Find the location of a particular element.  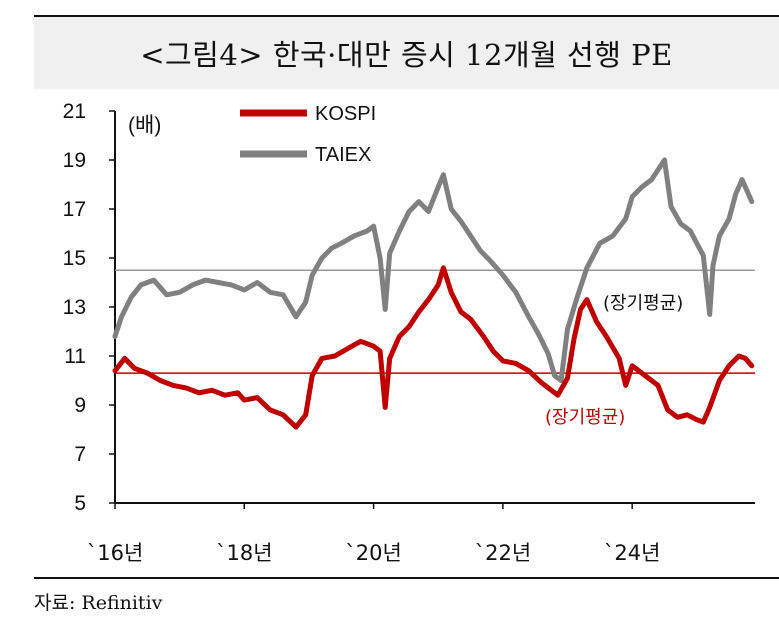

y-tick-label: 11 is located at coordinates (75, 356).